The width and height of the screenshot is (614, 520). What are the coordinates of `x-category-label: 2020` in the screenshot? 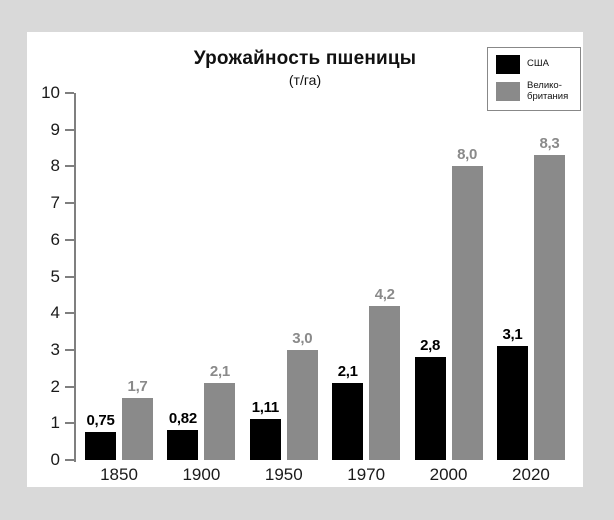 It's located at (531, 474).